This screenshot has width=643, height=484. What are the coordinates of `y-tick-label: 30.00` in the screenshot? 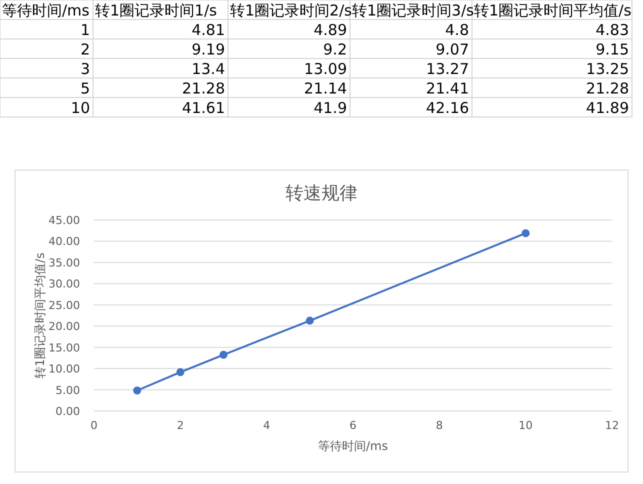 It's located at (64, 284).